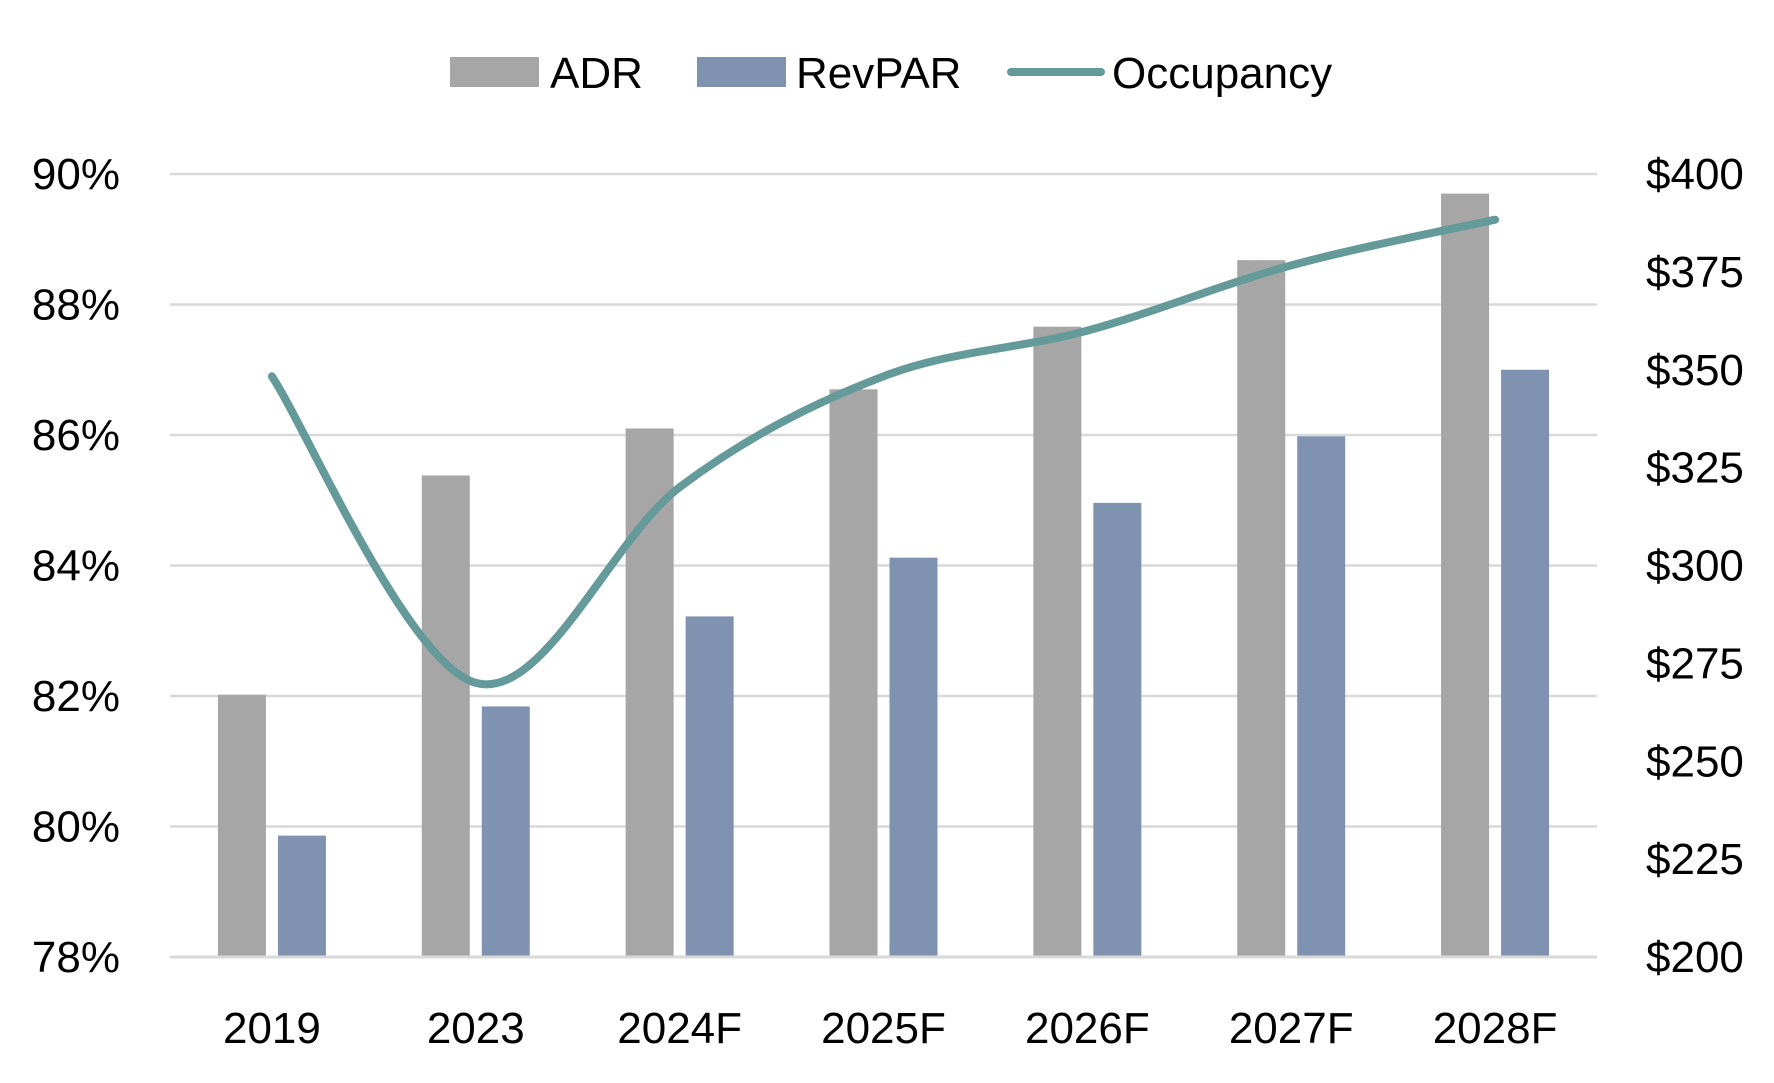 The image size is (1774, 1083). Describe the element at coordinates (76, 827) in the screenshot. I see `left-axis-tick-label: 80%` at that location.